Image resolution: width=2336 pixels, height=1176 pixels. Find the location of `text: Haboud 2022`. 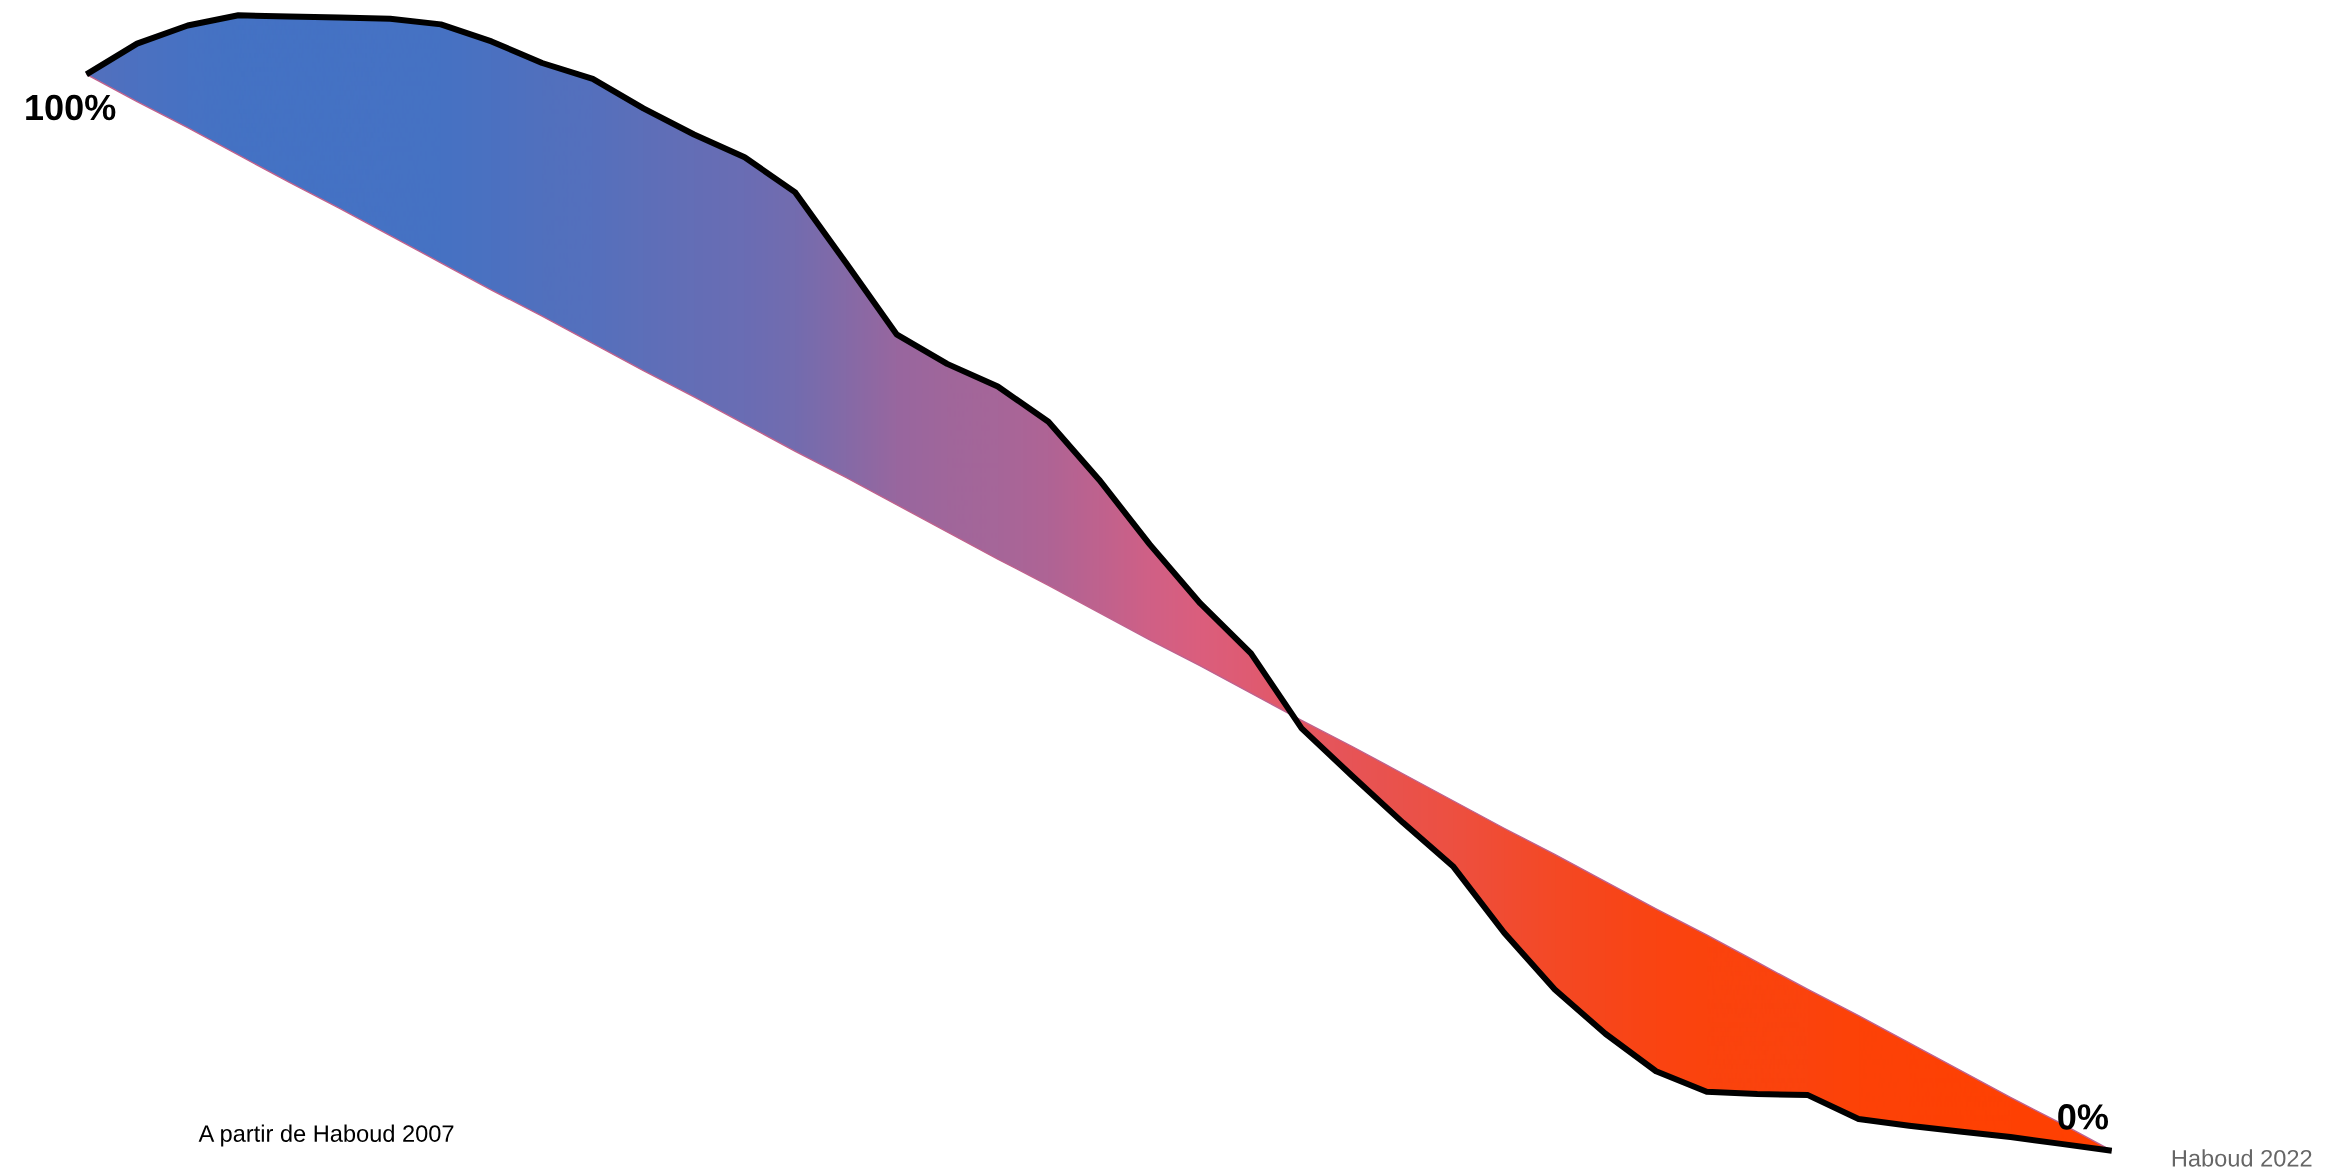

text: Haboud 2022 is located at coordinates (2242, 1158).